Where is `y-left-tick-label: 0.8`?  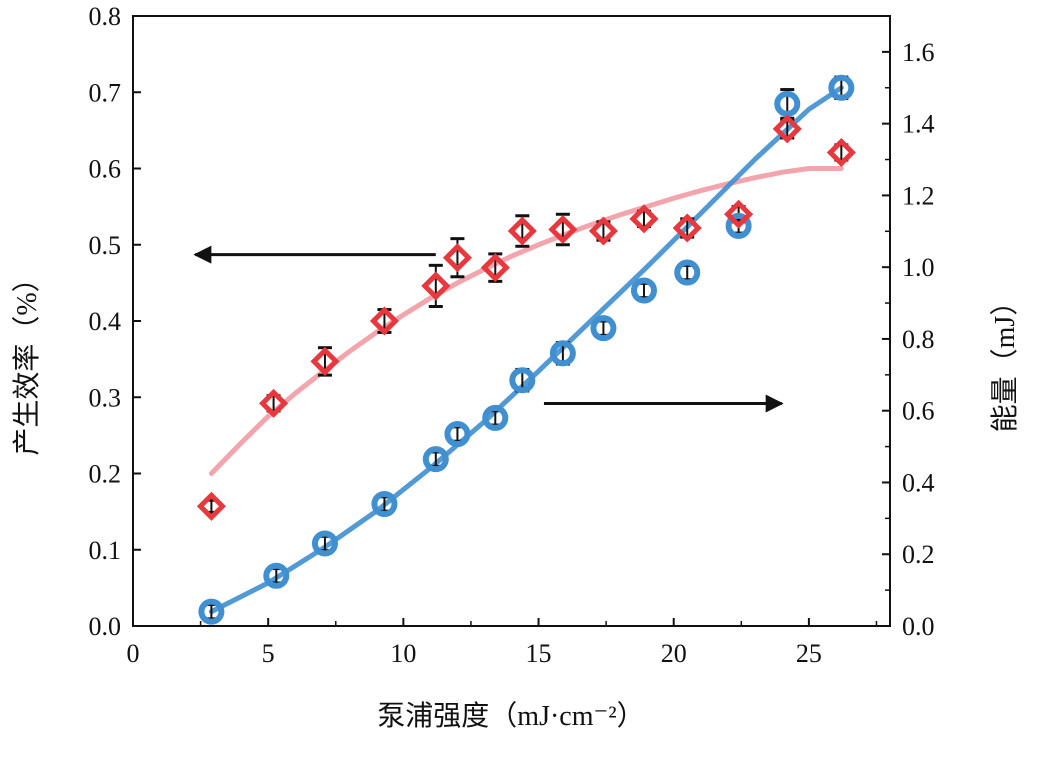
y-left-tick-label: 0.8 is located at coordinates (105, 16).